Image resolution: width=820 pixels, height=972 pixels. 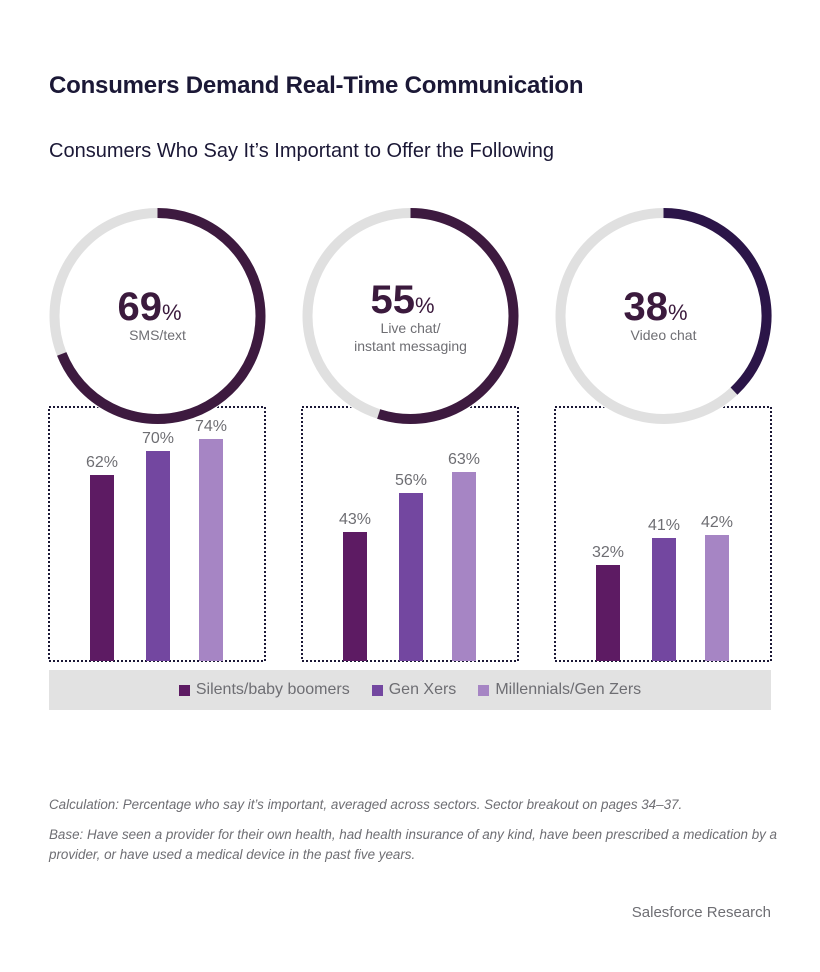 What do you see at coordinates (402, 300) in the screenshot?
I see `overall-percent: 55%` at bounding box center [402, 300].